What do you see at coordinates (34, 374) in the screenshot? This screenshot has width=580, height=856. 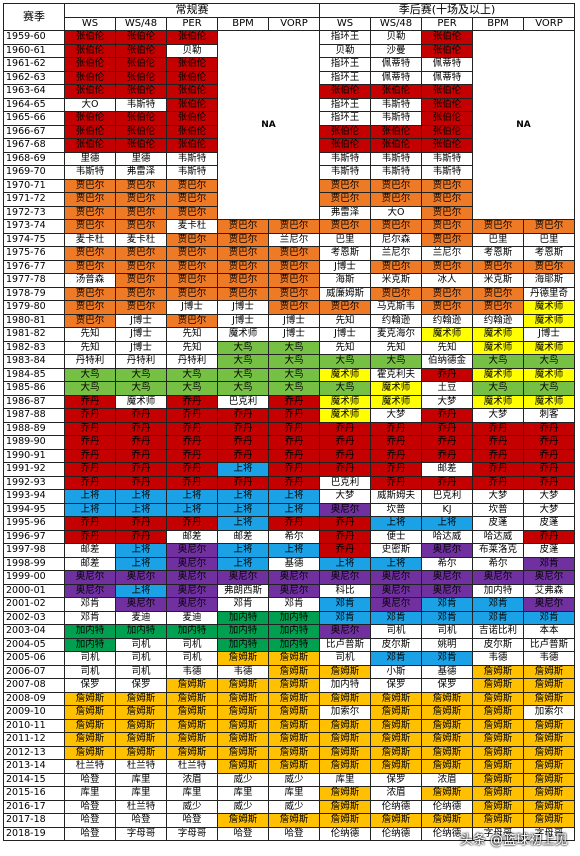 I see `season-cell: 1984-85` at bounding box center [34, 374].